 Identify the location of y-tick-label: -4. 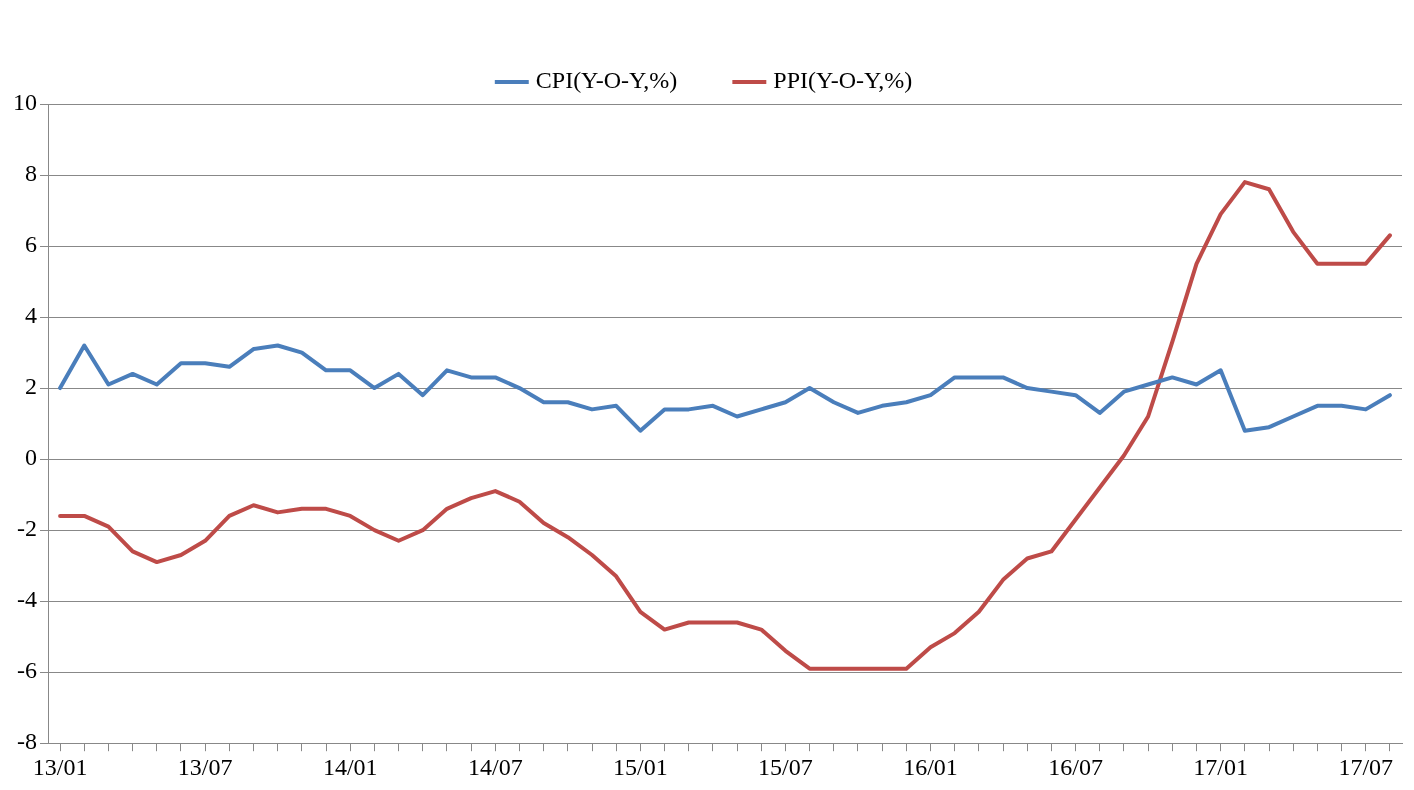
(27, 599).